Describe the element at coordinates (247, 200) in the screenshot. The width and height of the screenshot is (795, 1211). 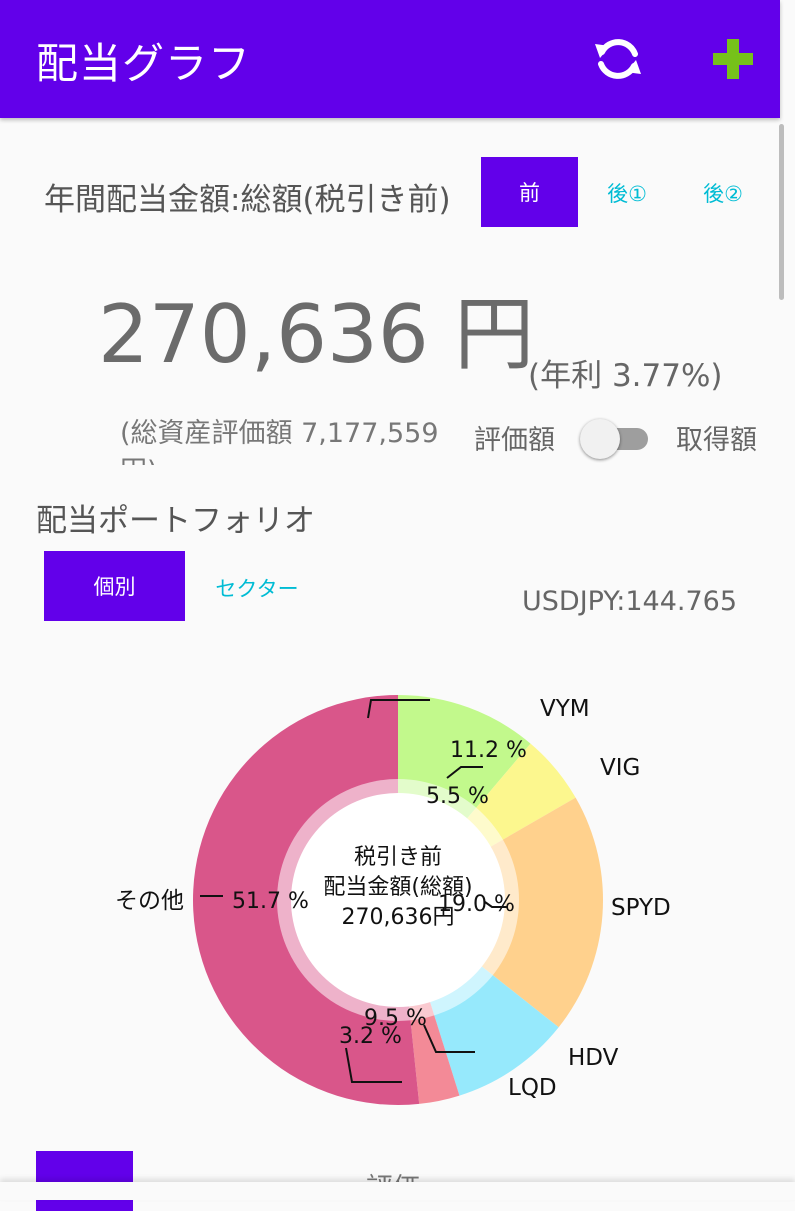
I see `annual-dividend-heading: 年間配当金額:総額(税引き前)` at that location.